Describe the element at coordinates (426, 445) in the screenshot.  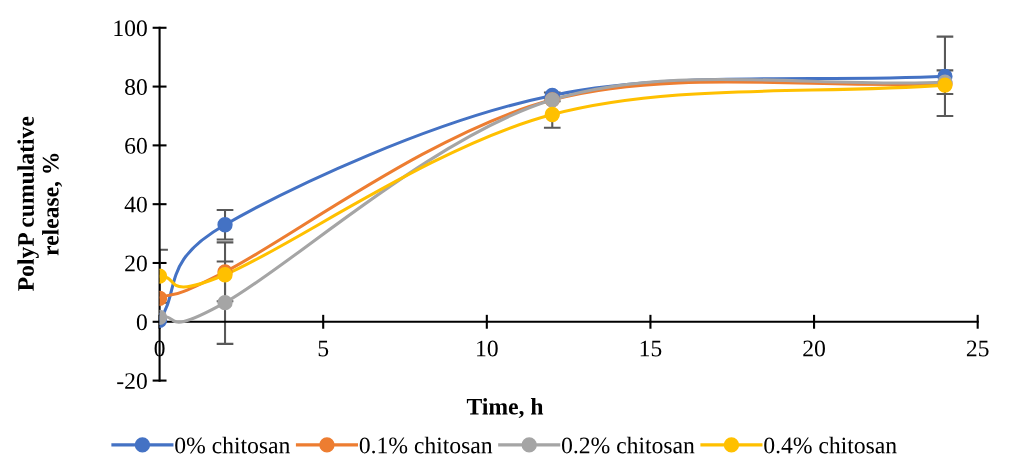
I see `legend-label: 0.1% chitosan` at that location.